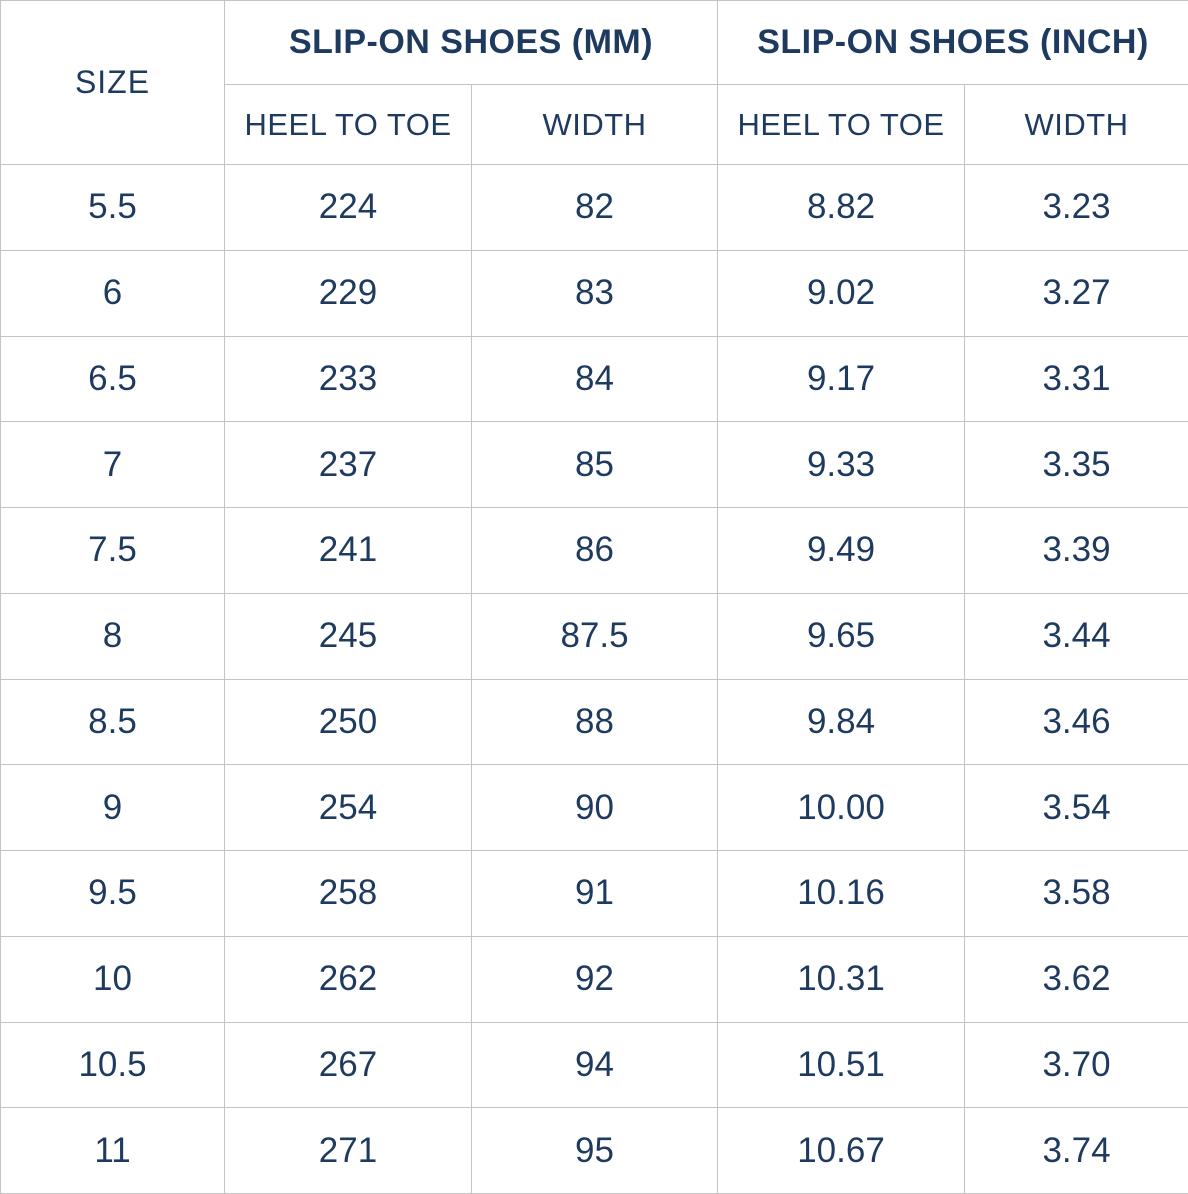 This screenshot has width=1188, height=1194. What do you see at coordinates (841, 722) in the screenshot?
I see `inch-heel-to-toe-cell: 9.84` at bounding box center [841, 722].